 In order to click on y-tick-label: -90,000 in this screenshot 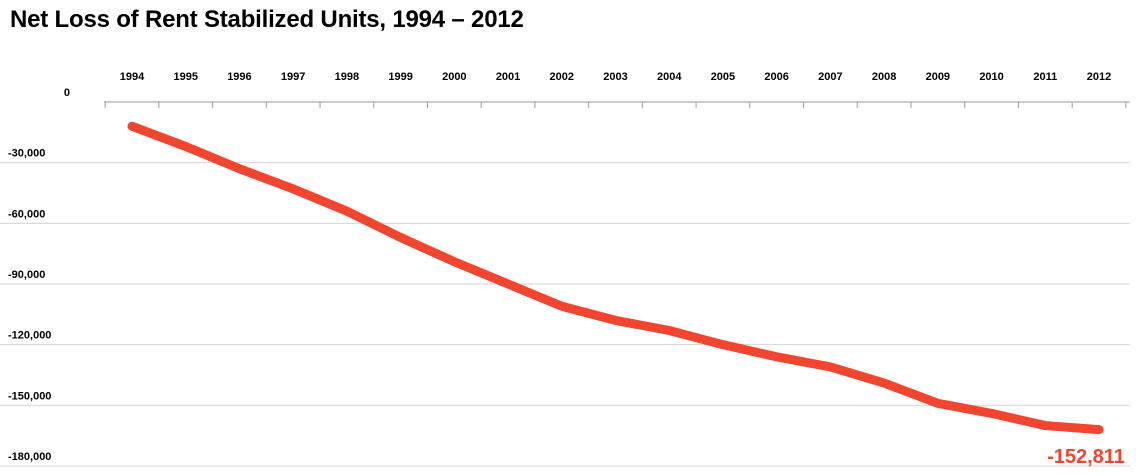, I will do `click(26, 275)`.